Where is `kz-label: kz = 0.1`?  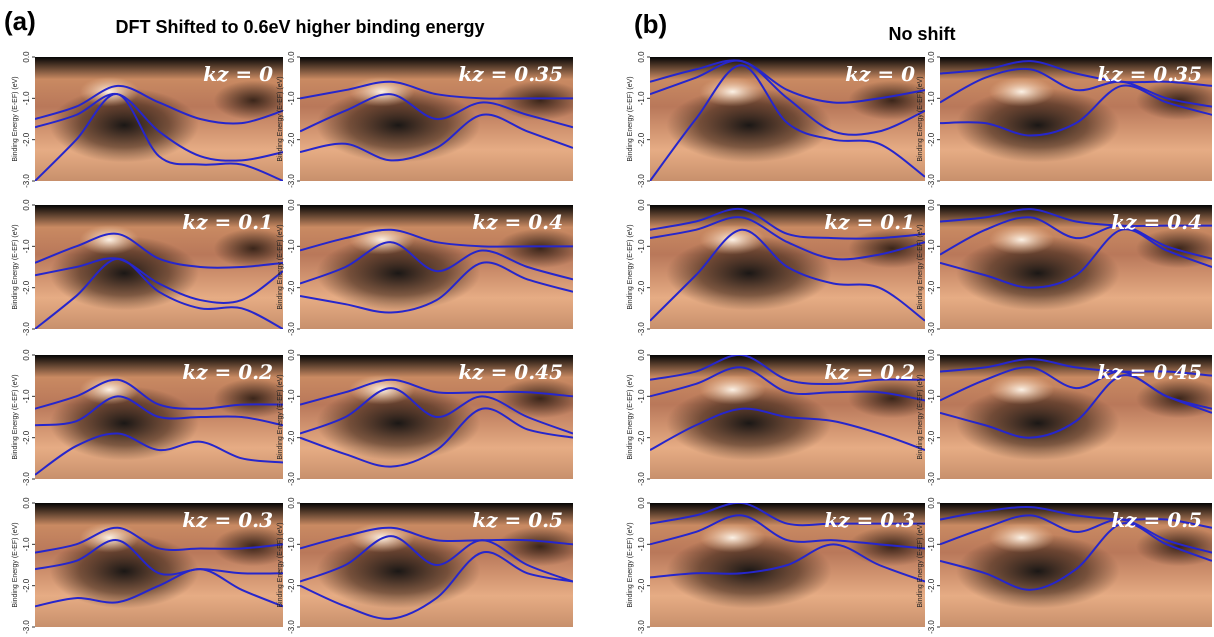
kz-label: kz = 0.1 is located at coordinates (227, 222).